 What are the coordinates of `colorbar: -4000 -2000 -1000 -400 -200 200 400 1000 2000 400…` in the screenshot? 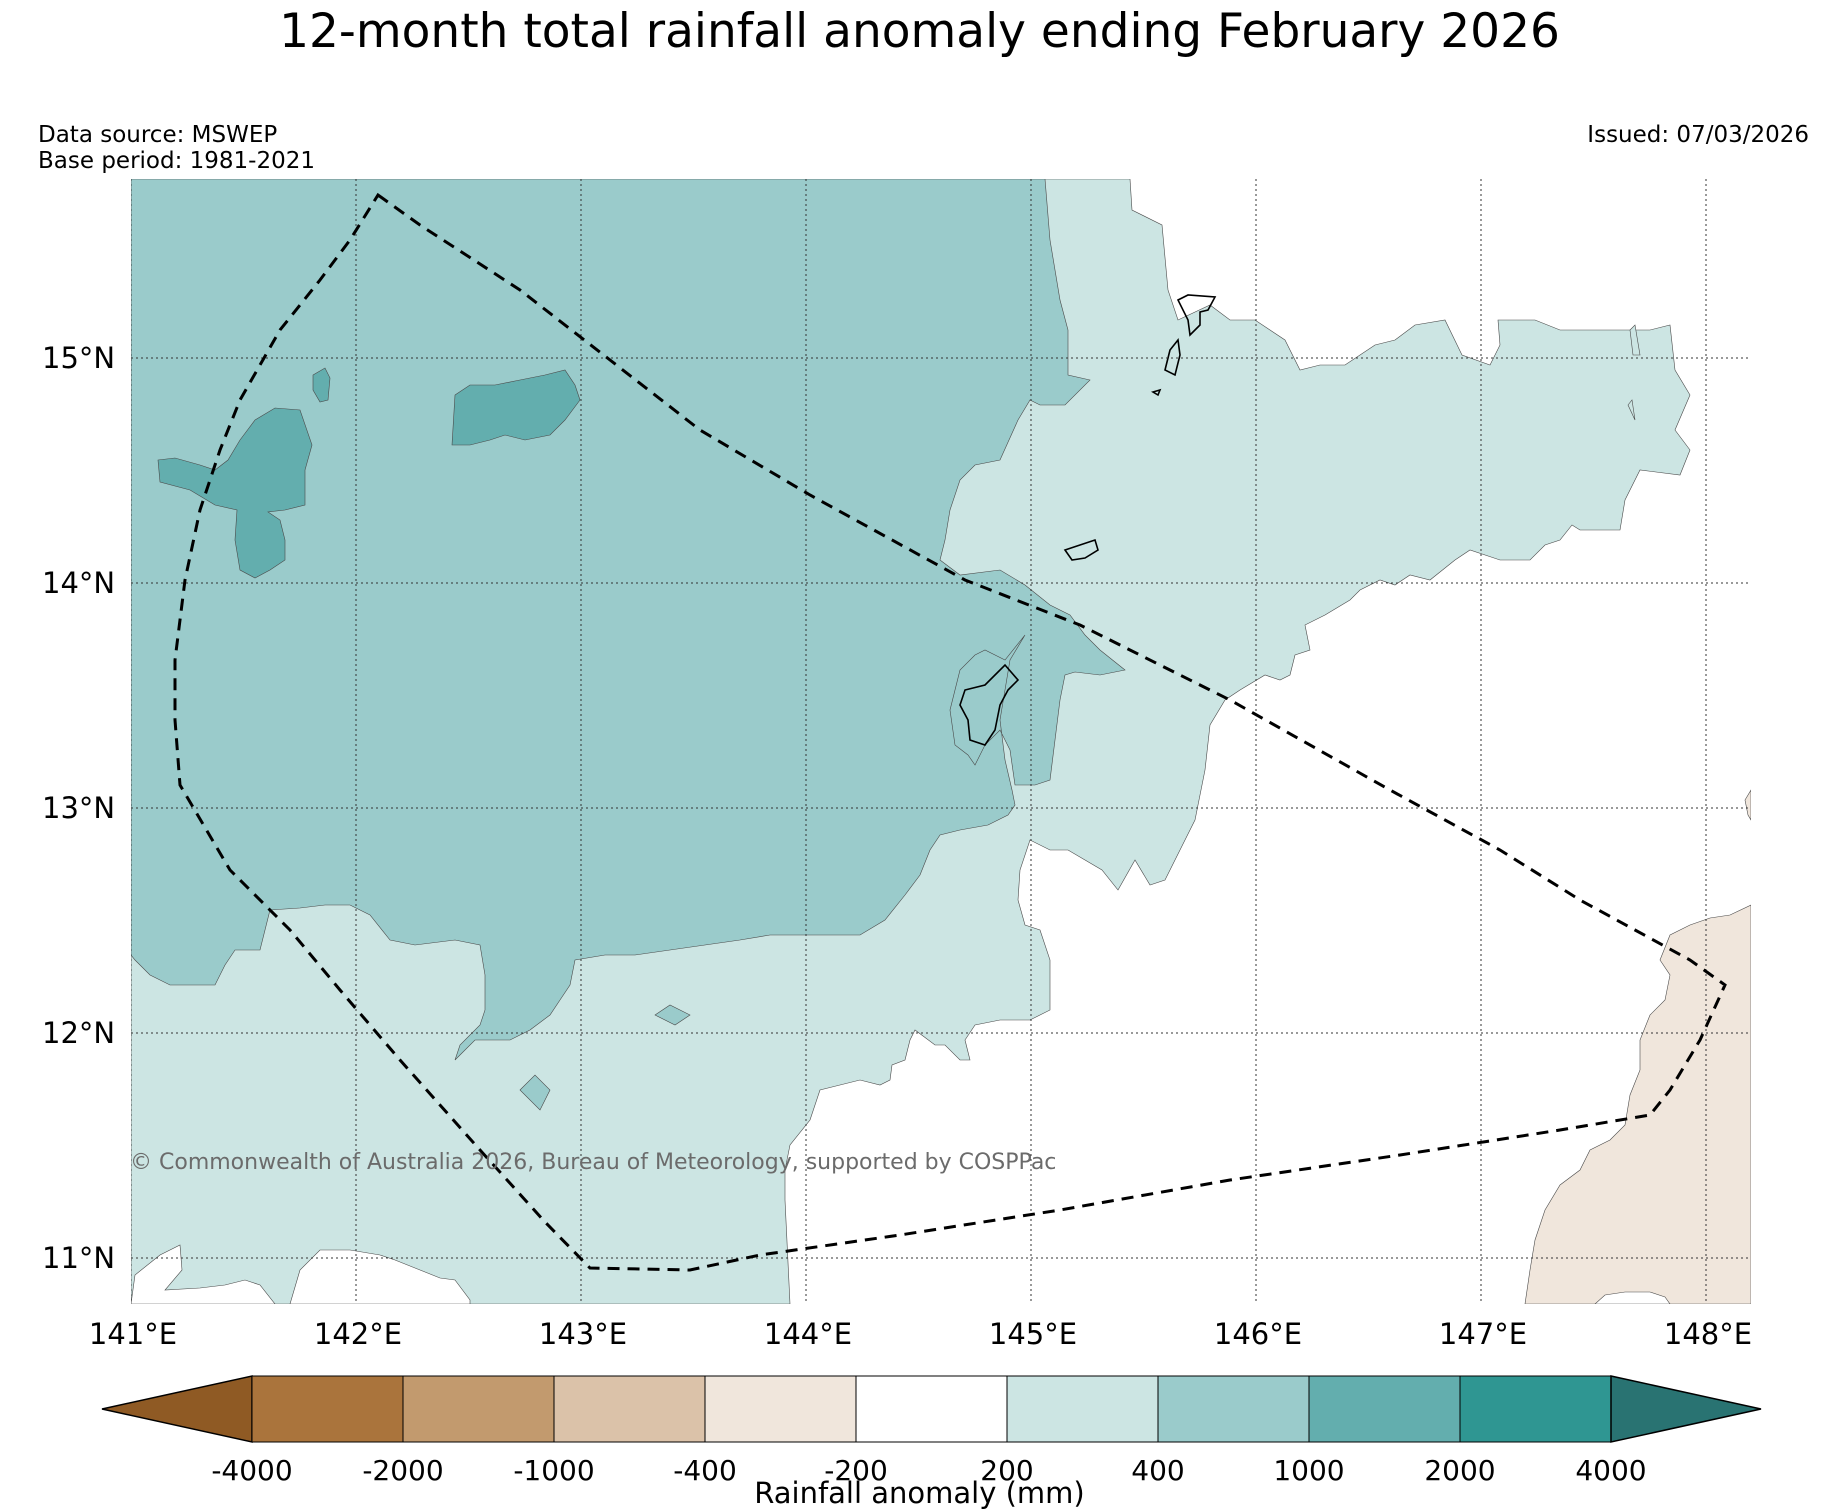 It's located at (931, 1431).